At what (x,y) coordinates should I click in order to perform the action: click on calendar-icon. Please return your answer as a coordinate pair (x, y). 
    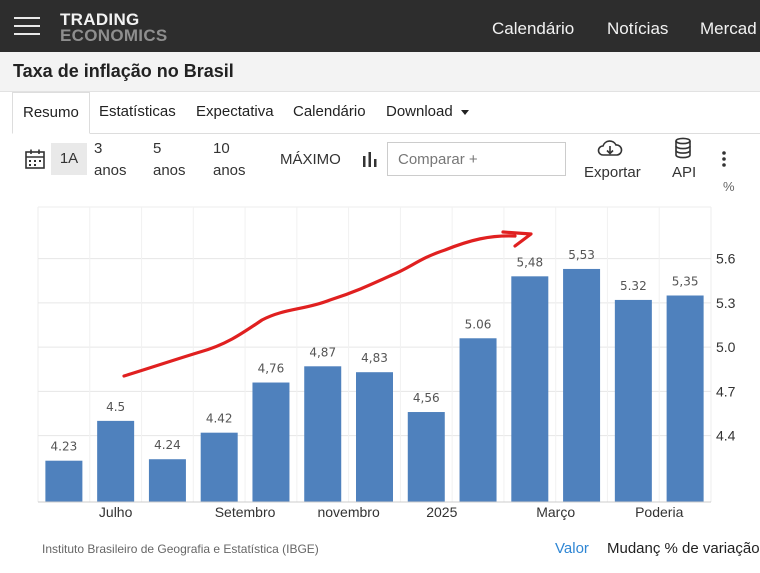
    Looking at the image, I should click on (35, 159).